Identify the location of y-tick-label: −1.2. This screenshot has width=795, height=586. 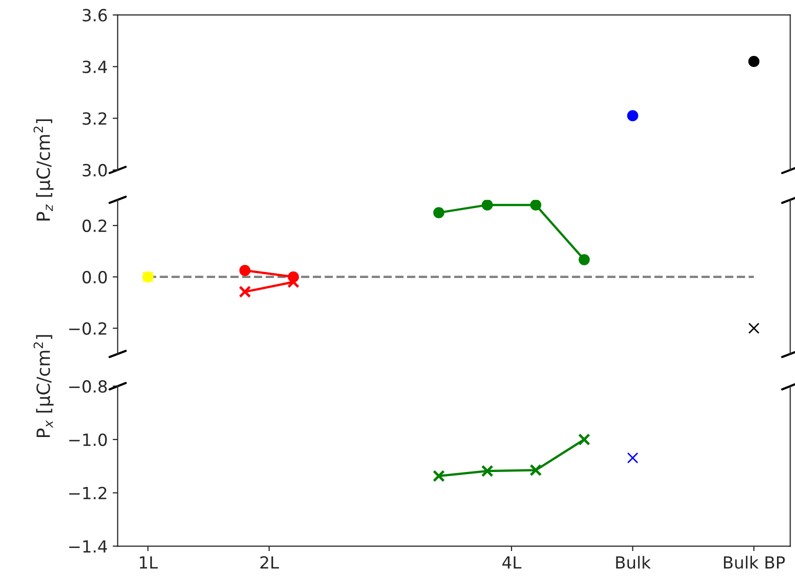
(87, 493).